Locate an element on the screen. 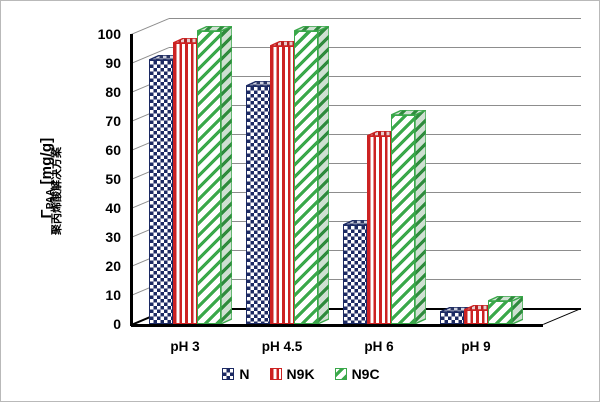 The height and width of the screenshot is (402, 600). y-tick-label: 30 is located at coordinates (113, 237).